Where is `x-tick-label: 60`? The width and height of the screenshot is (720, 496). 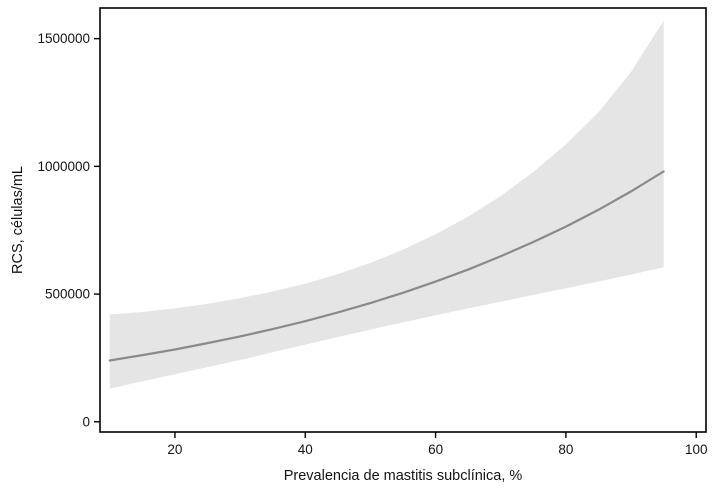
x-tick-label: 60 is located at coordinates (435, 449).